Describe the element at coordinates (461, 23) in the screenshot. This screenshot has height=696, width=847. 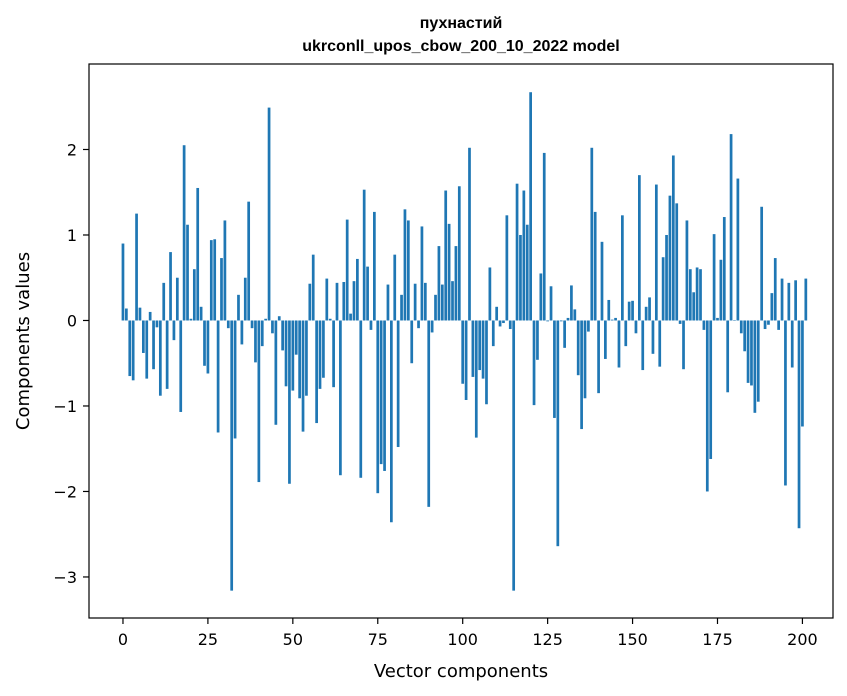
I see `chart-title: пухнастий` at that location.